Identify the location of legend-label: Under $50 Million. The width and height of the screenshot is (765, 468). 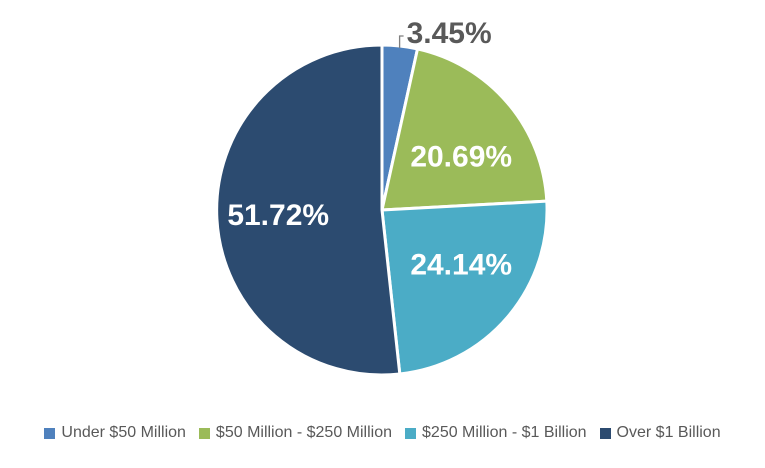
(123, 432).